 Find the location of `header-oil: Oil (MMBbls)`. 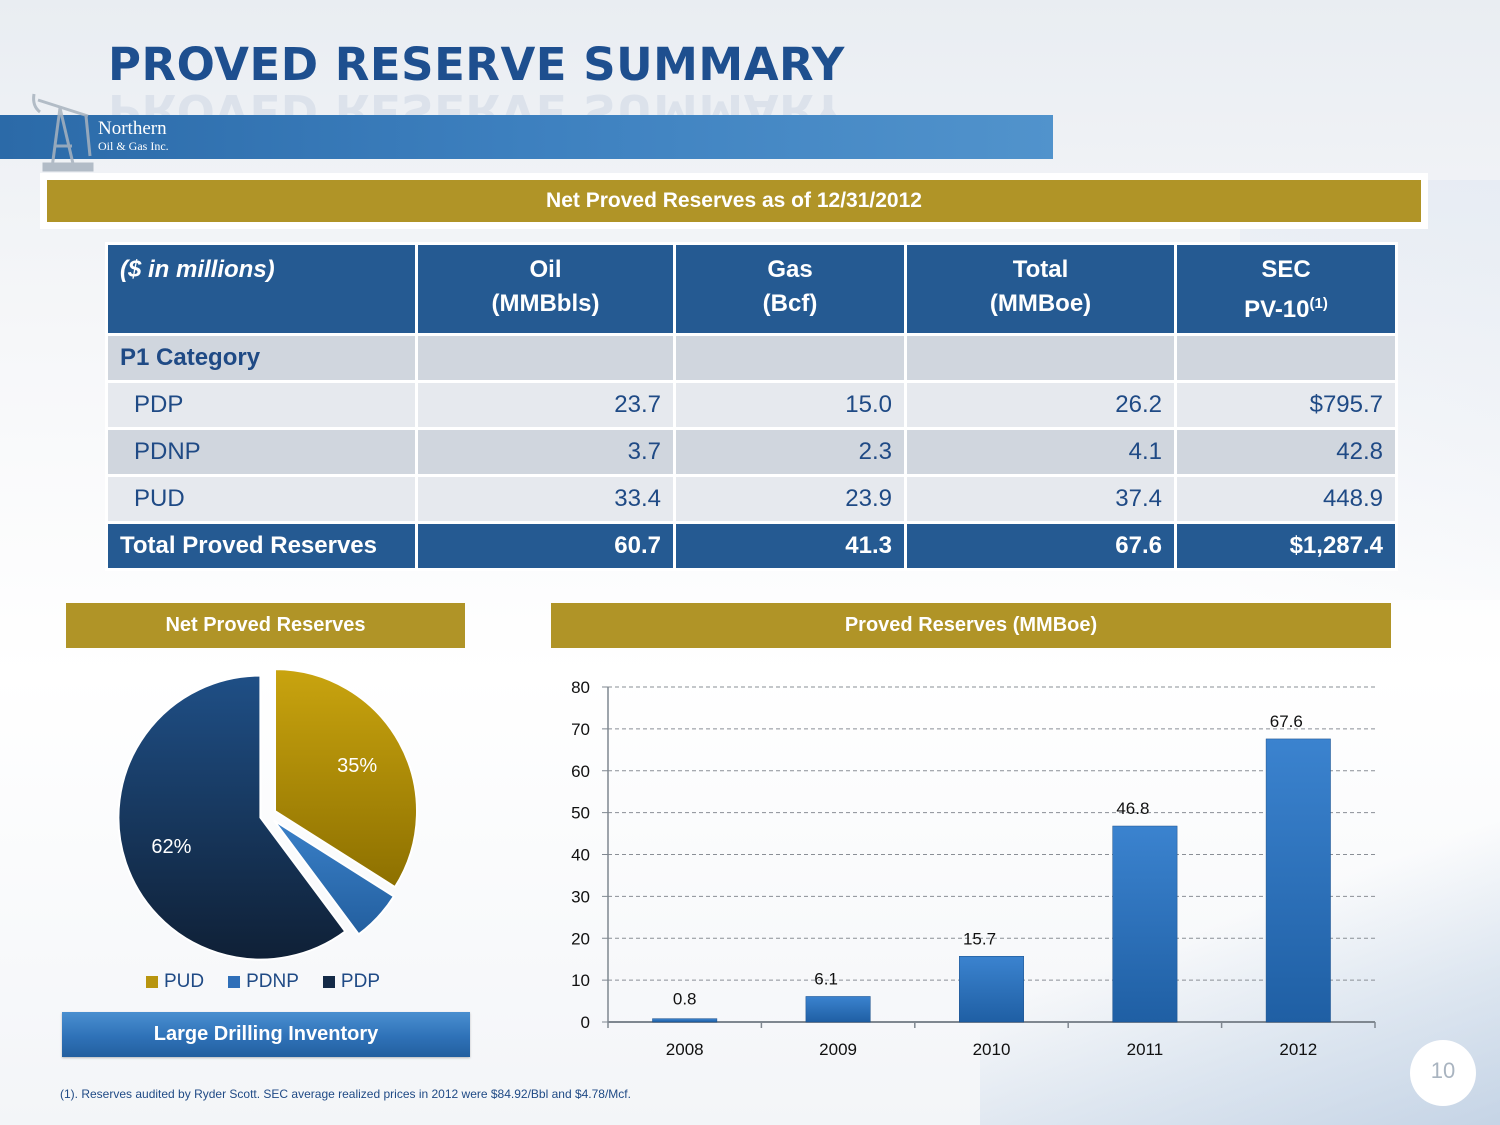

header-oil: Oil (MMBbls) is located at coordinates (545, 289).